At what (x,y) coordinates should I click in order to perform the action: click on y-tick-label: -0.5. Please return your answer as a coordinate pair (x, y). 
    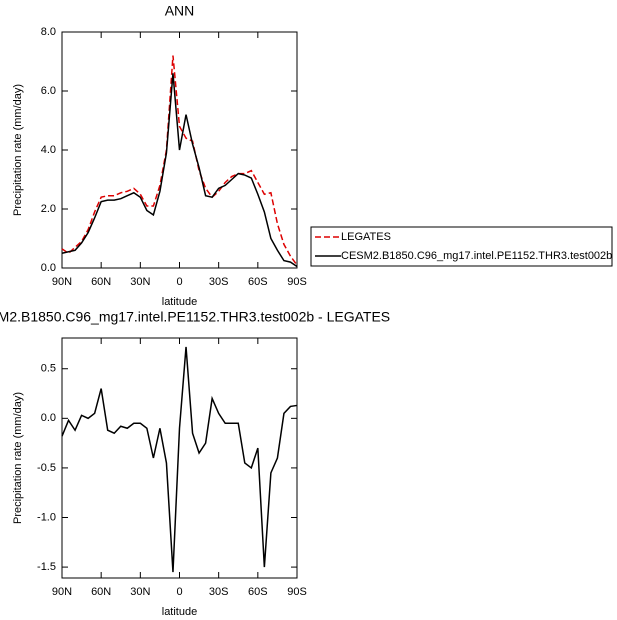
    Looking at the image, I should click on (46, 468).